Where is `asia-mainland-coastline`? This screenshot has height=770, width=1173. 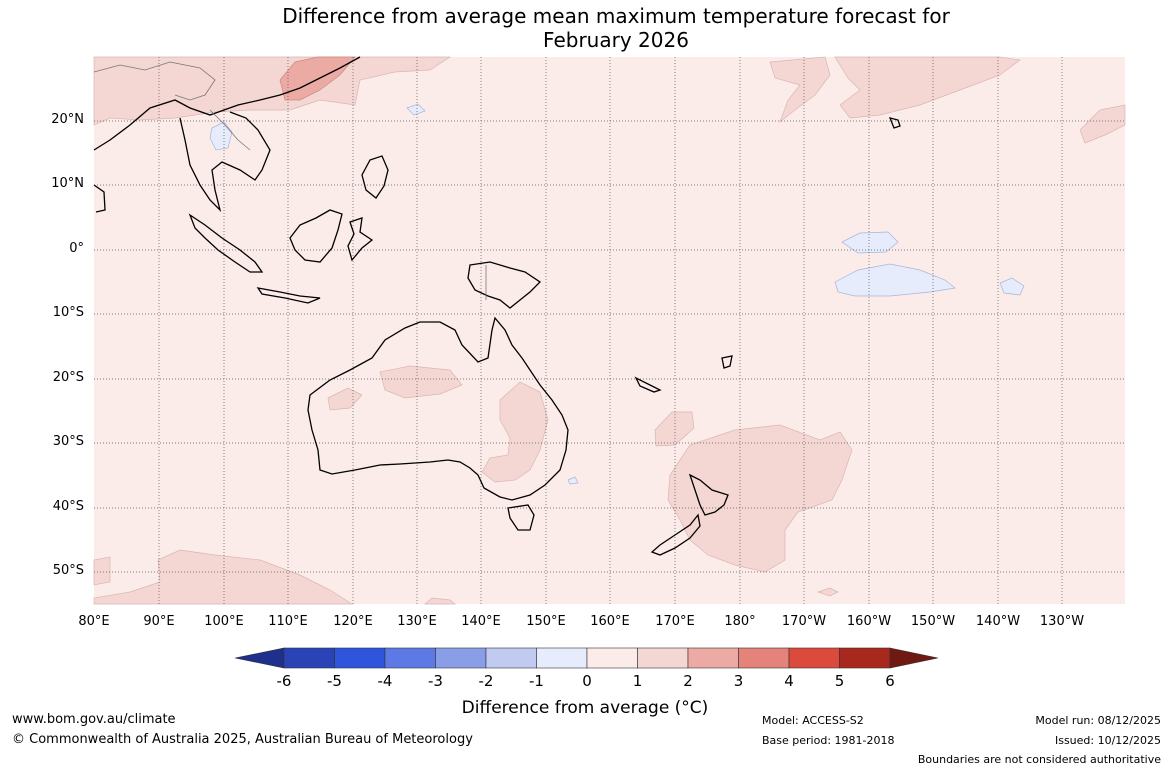
asia-mainland-coastline is located at coordinates (227, 103).